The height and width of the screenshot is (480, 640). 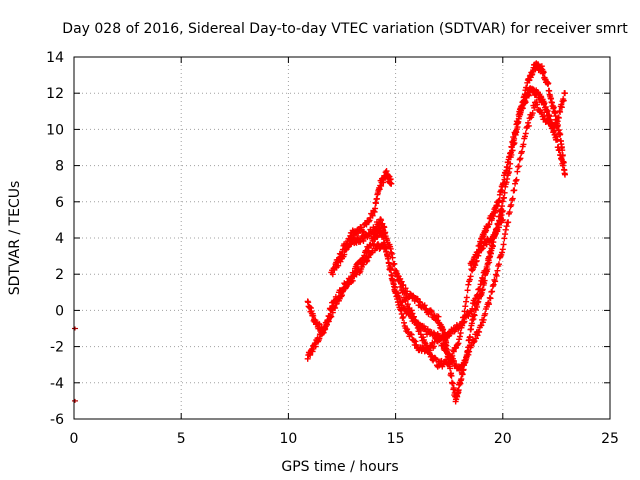 I want to click on x-axis-label: GPS time / hours, so click(x=339, y=467).